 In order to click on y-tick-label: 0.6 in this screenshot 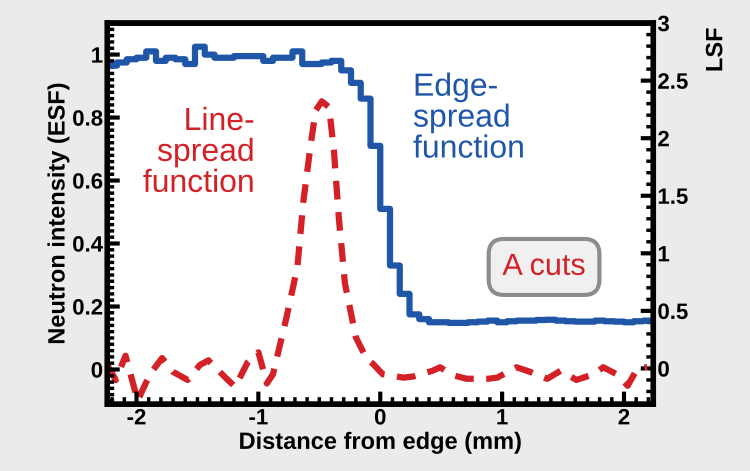, I will do `click(87, 181)`.